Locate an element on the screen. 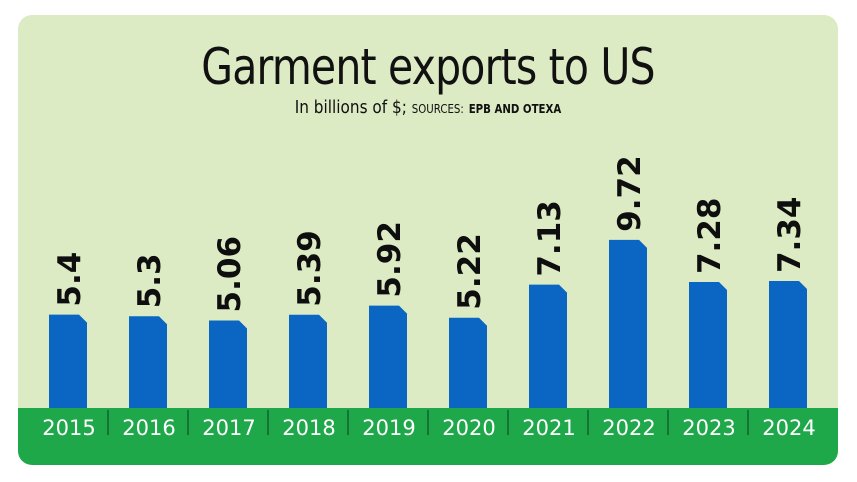  year-label-2018: 2018 is located at coordinates (308, 428).